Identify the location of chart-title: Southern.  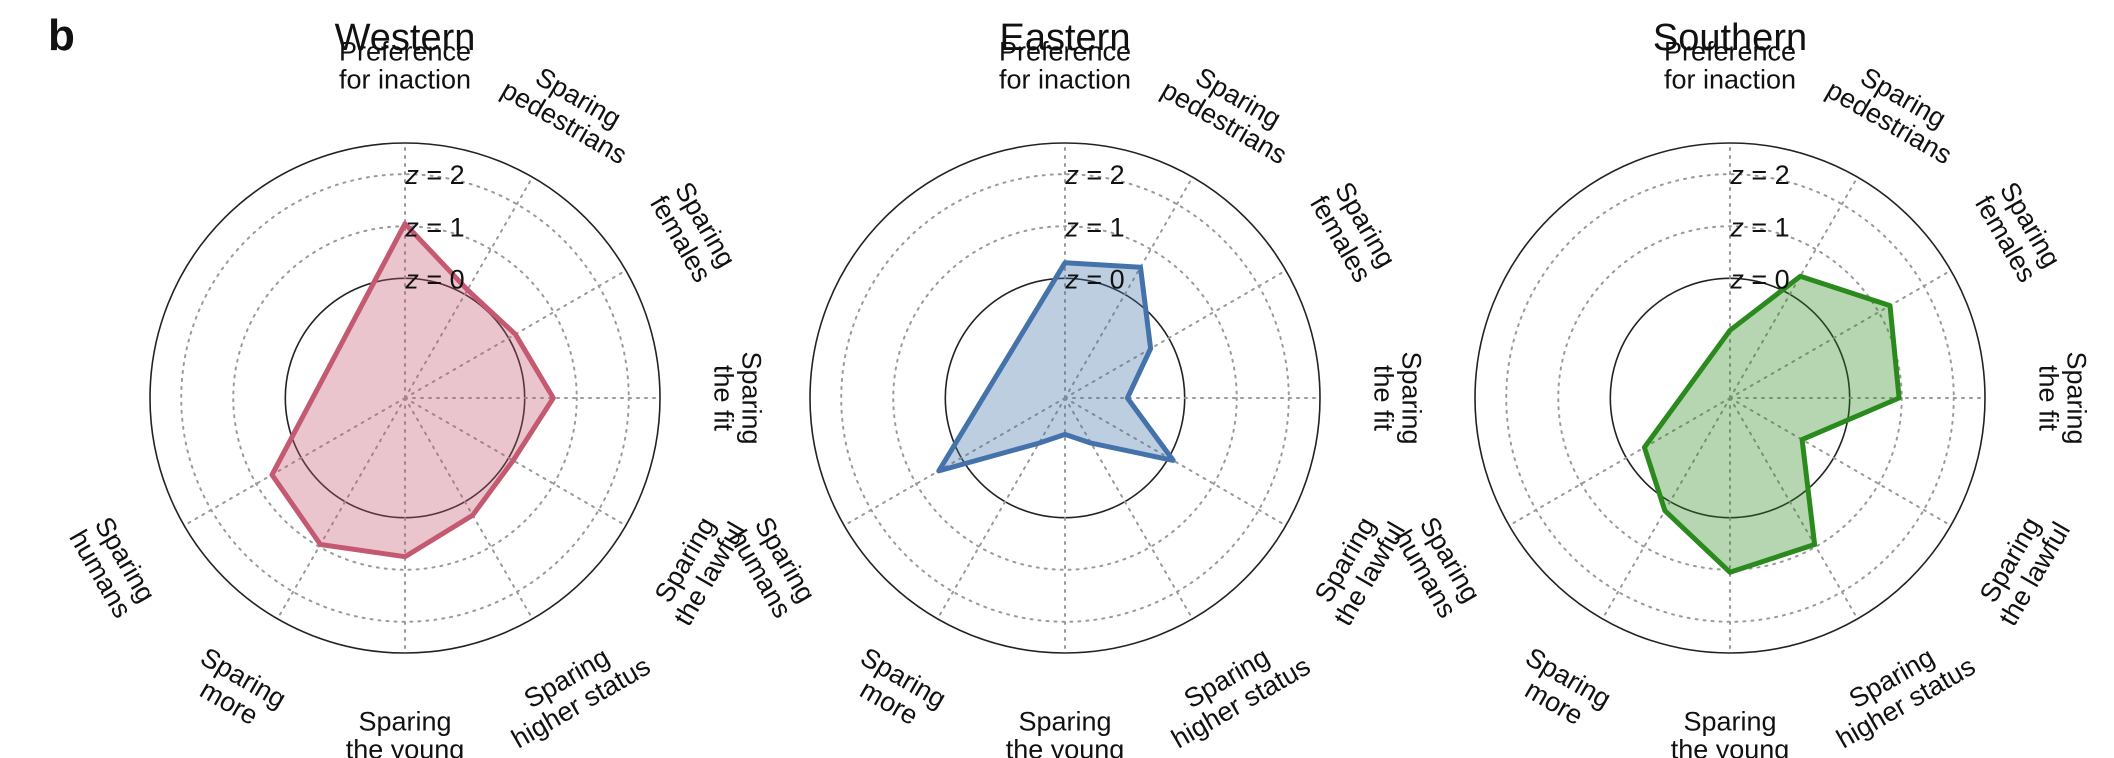
(1730, 38).